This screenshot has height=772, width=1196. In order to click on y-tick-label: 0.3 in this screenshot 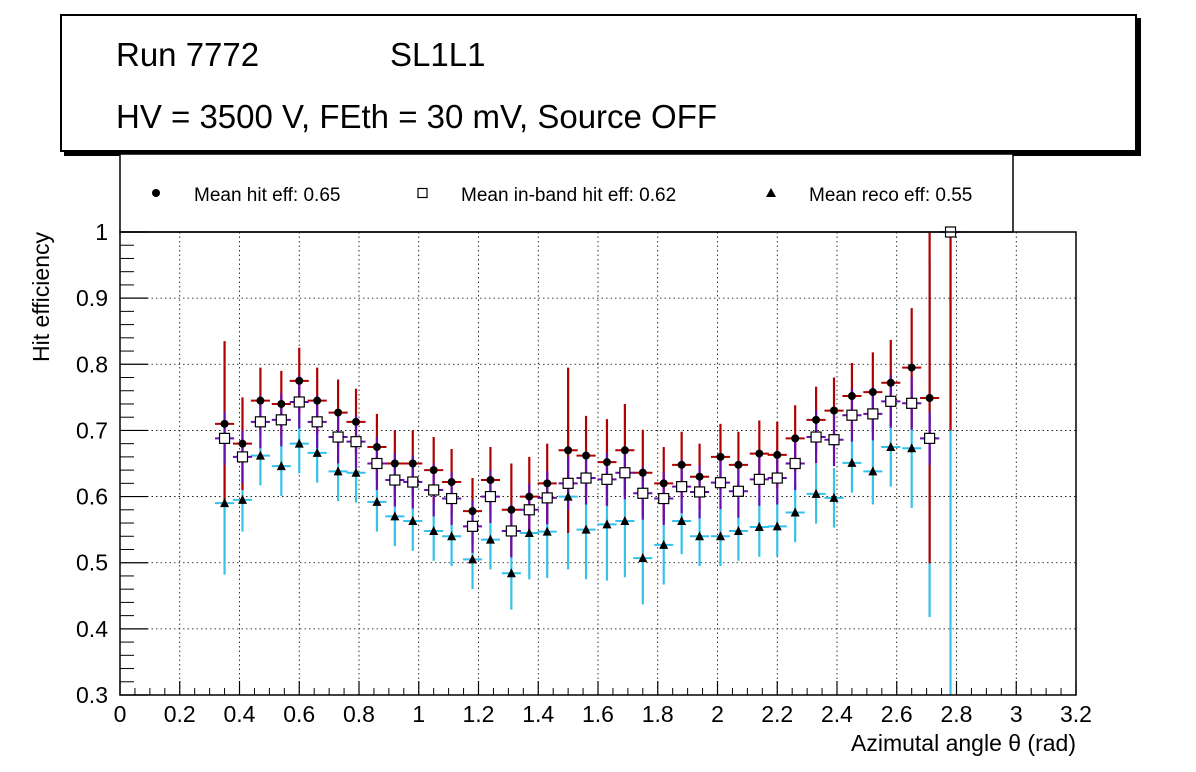, I will do `click(92, 695)`.